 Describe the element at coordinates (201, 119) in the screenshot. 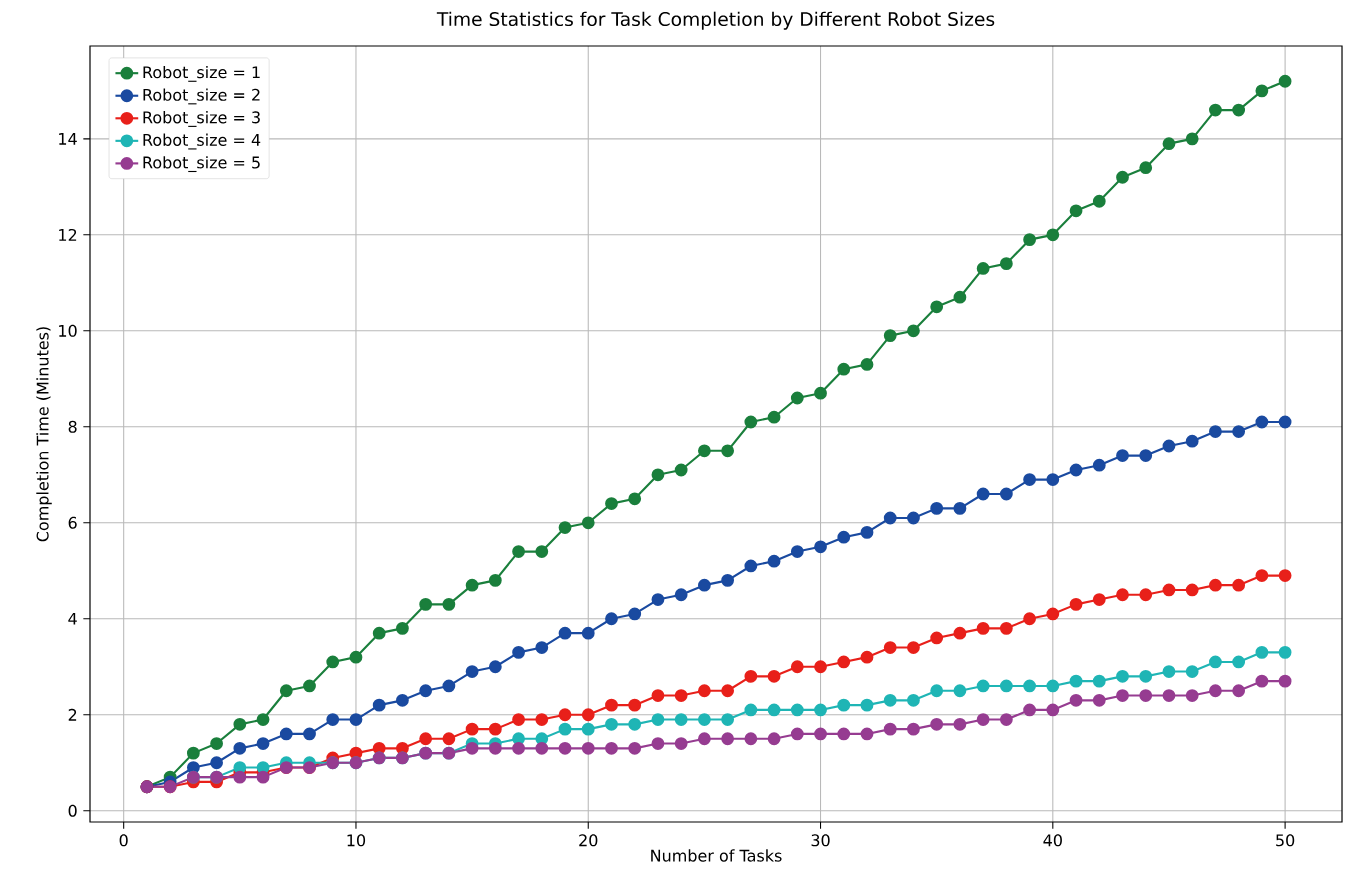

I see `legend-label: Robot_size = 3` at that location.